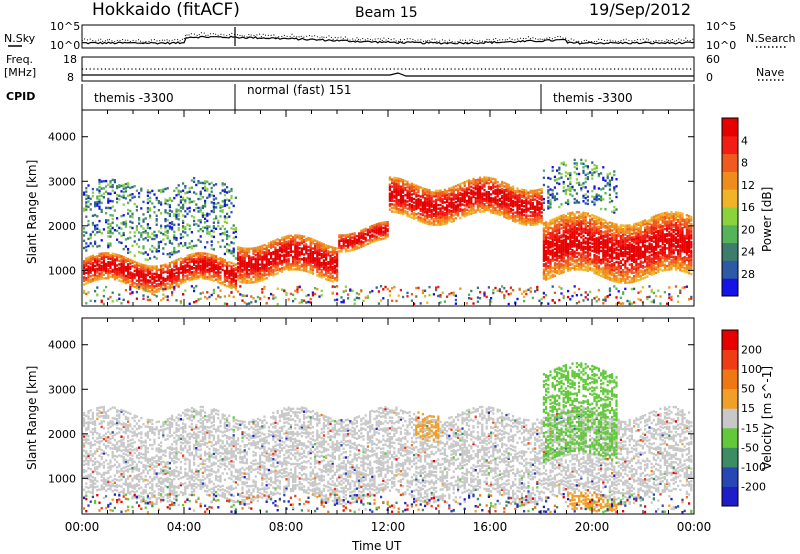  I want to click on nsky-label: N.Sky, so click(20, 38).